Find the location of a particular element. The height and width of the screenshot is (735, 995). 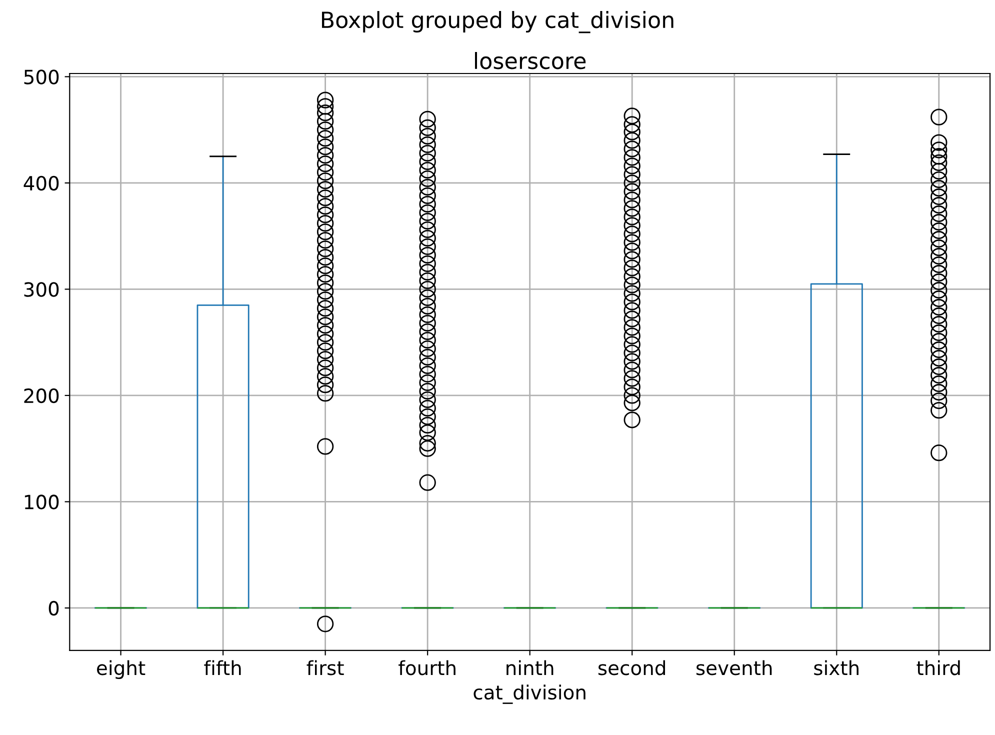

chart-title: Boxplot grouped by cat_division is located at coordinates (498, 22).